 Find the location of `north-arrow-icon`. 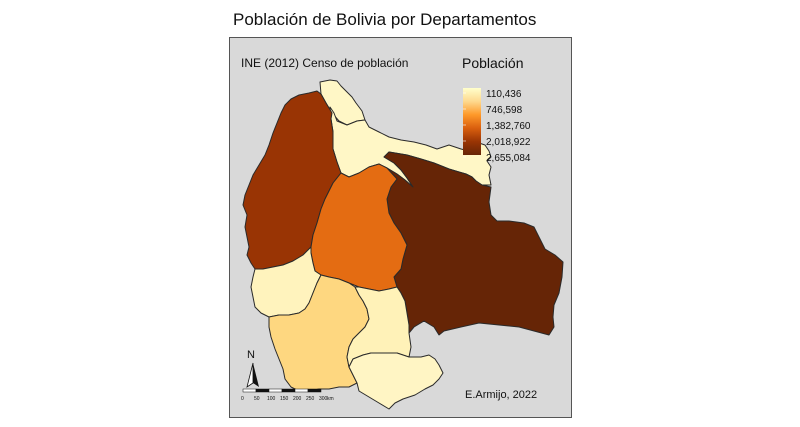

north-arrow-icon is located at coordinates (256, 375).